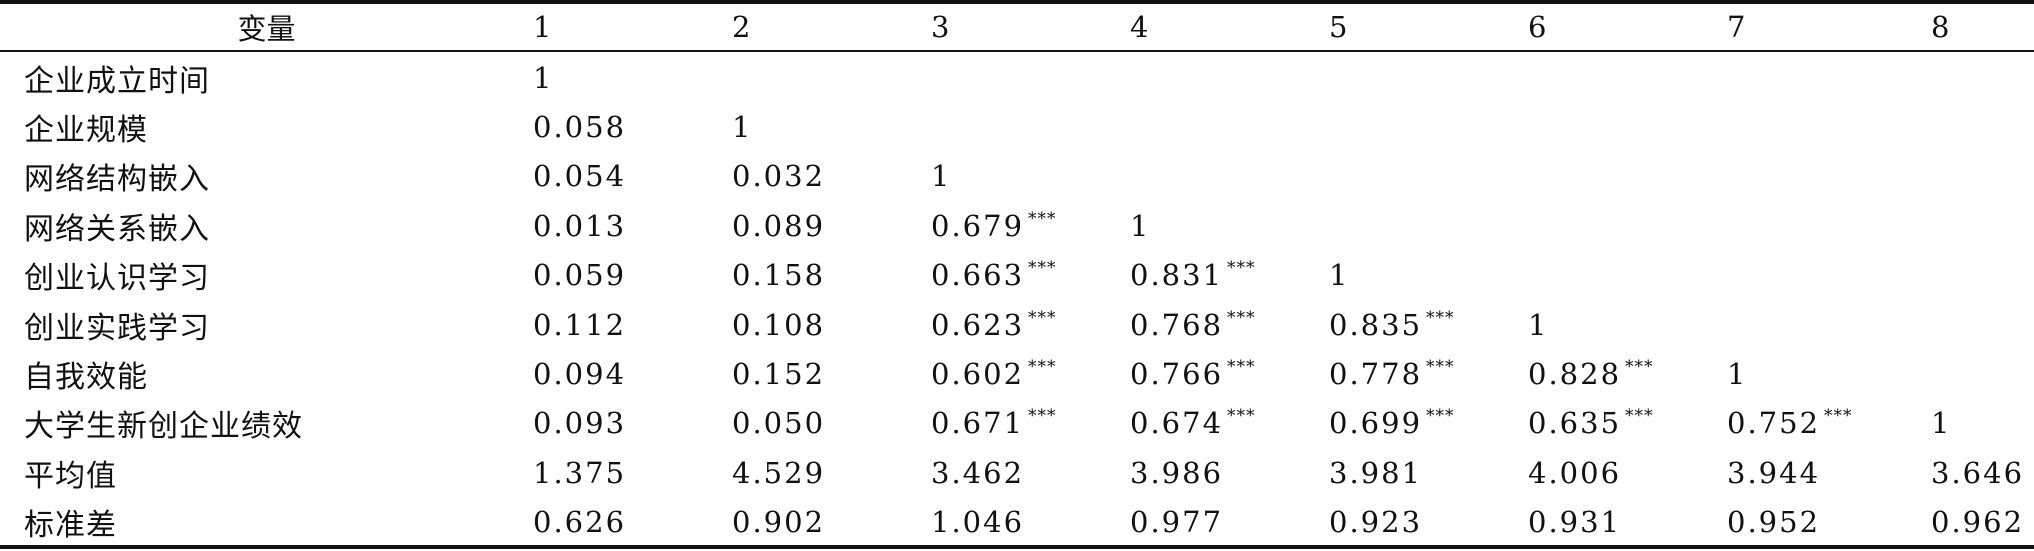 This screenshot has height=551, width=2034. I want to click on column-header-6: 6, so click(1537, 26).